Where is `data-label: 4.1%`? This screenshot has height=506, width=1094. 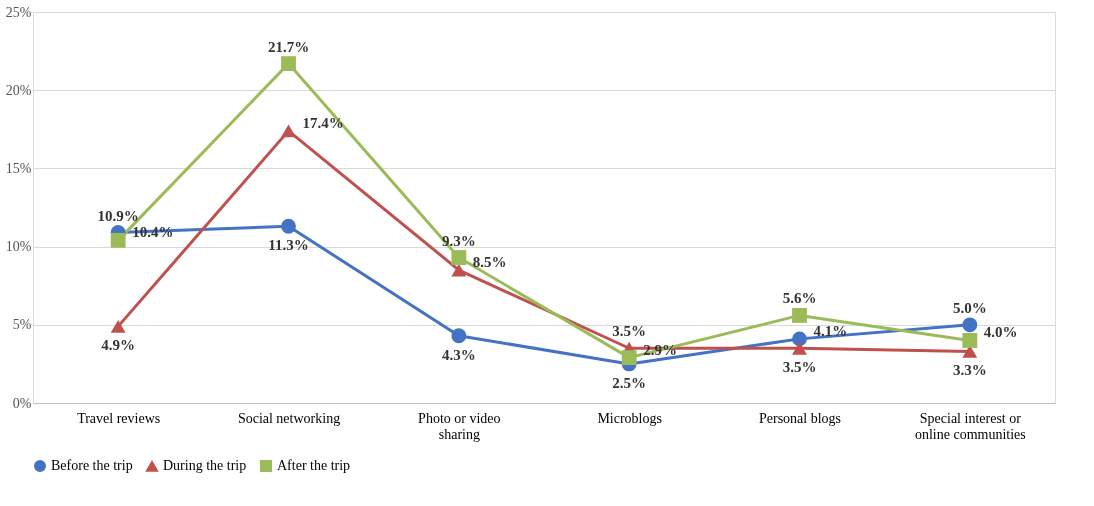
data-label: 4.1% is located at coordinates (830, 330).